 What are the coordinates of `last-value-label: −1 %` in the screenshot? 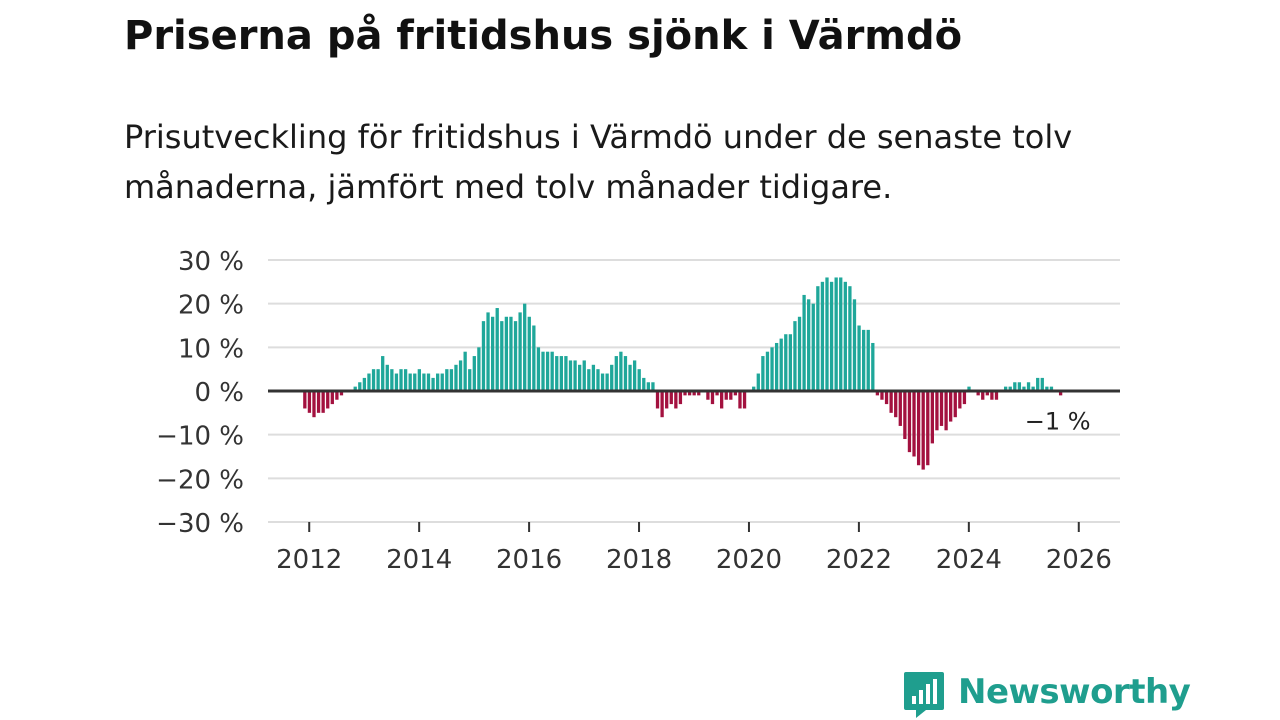 It's located at (1058, 421).